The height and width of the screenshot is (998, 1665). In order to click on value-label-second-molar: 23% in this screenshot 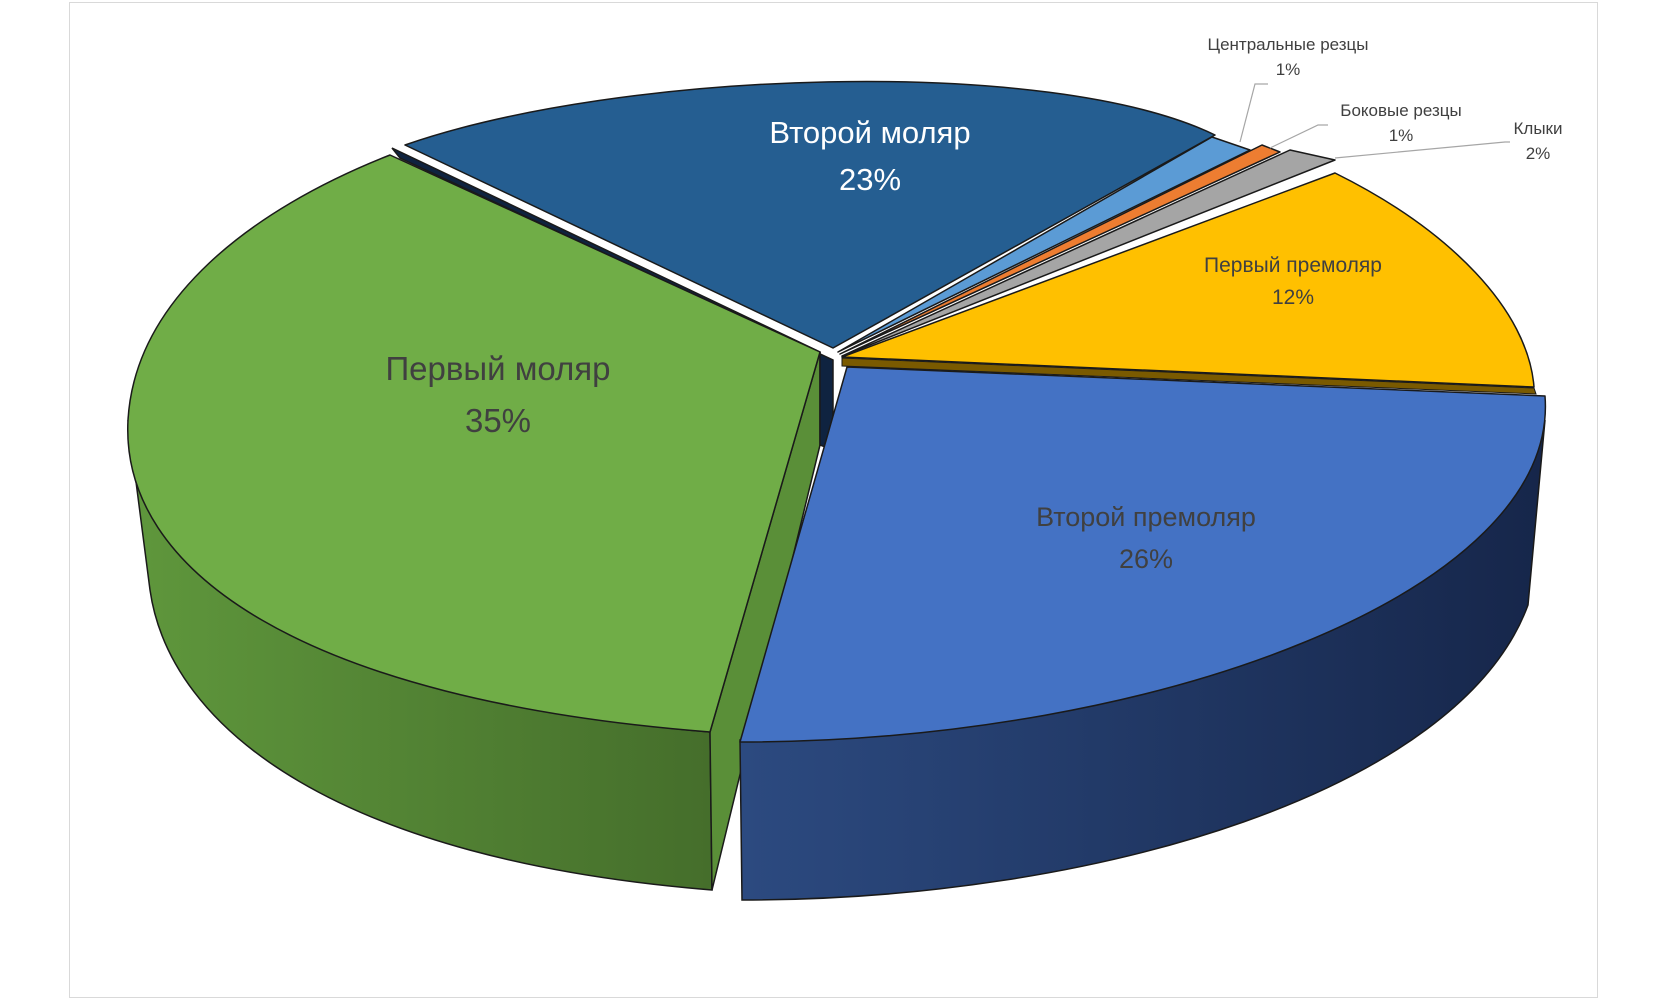, I will do `click(870, 179)`.